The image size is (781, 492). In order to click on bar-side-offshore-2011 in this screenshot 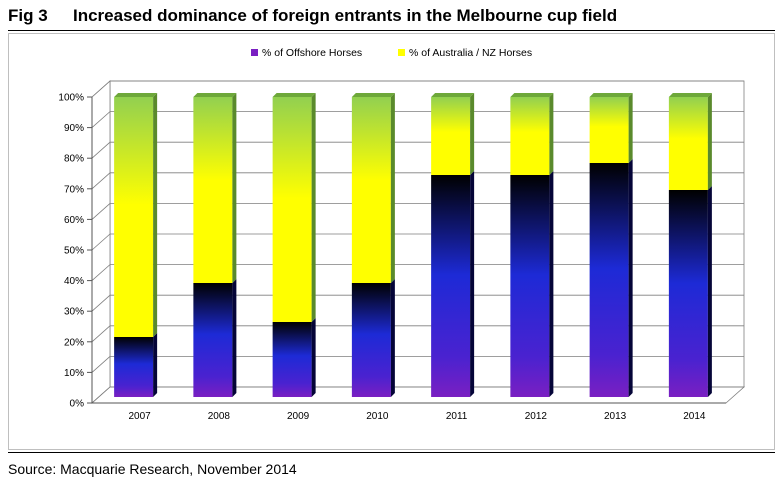, I will do `click(472, 284)`.